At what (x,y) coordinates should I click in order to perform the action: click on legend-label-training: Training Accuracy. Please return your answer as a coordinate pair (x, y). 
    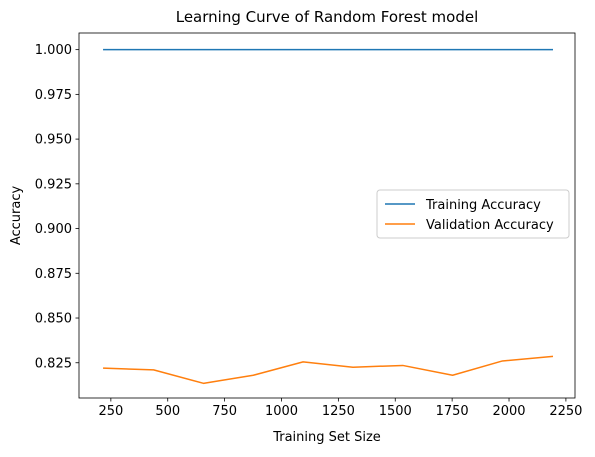
    Looking at the image, I should click on (483, 205).